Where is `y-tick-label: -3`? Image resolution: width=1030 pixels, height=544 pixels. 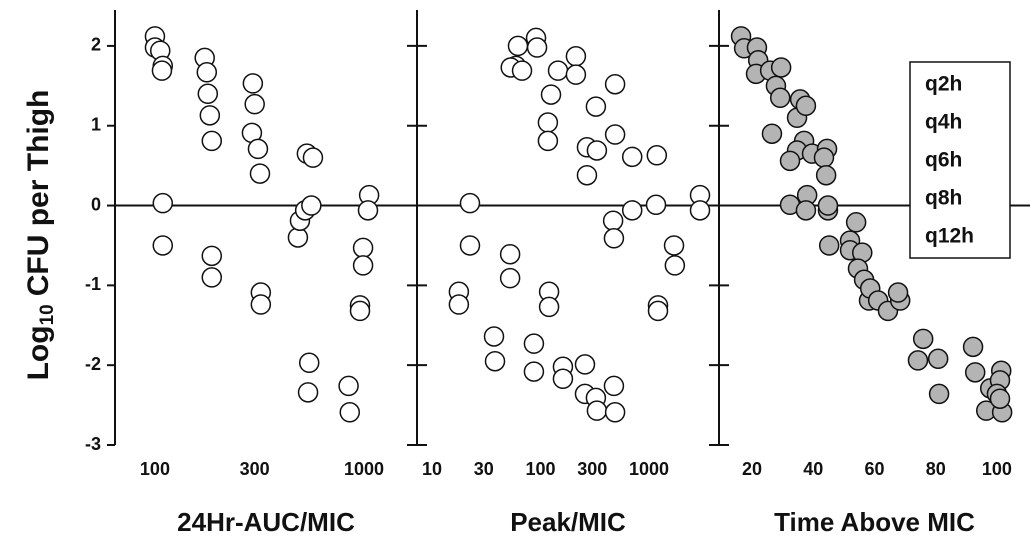
y-tick-label: -3 is located at coordinates (93, 444).